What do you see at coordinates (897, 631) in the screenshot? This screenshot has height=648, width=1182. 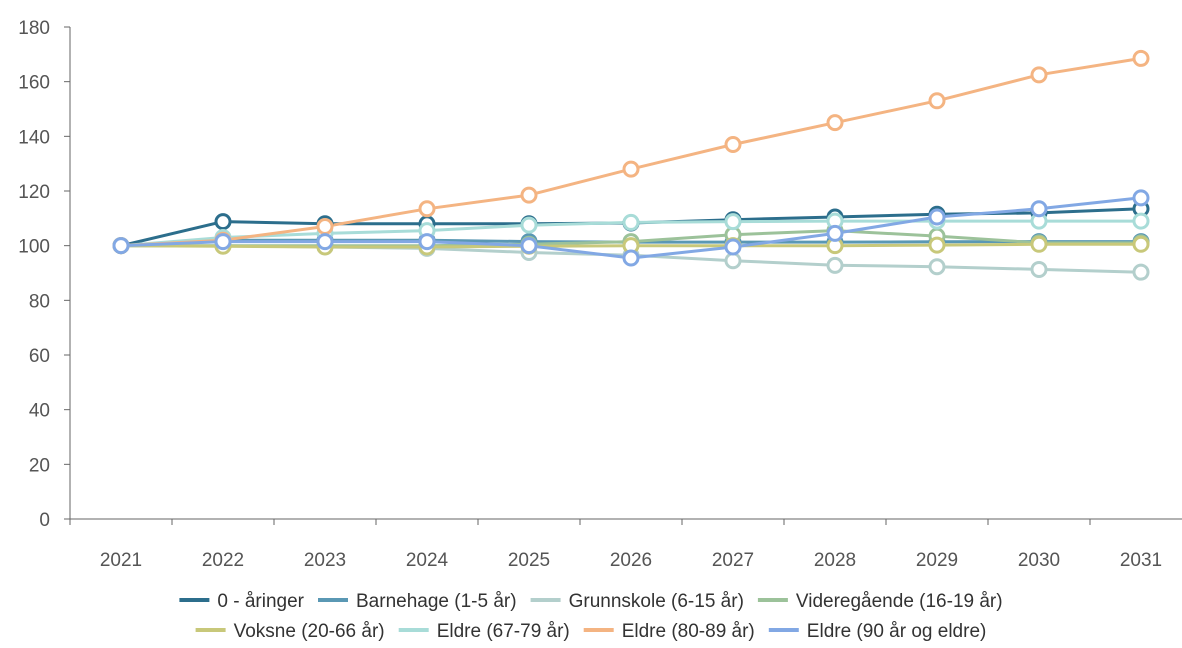 I see `legend-label: Eldre (90 år og eldre)` at bounding box center [897, 631].